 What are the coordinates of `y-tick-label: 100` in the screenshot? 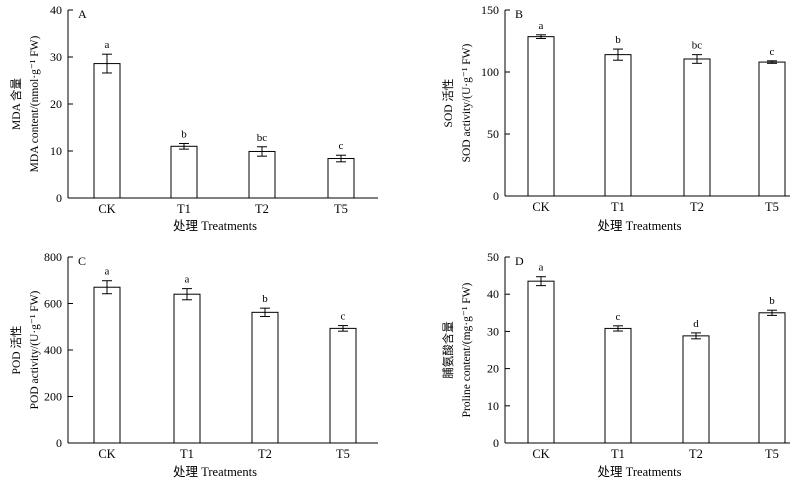 It's located at (490, 72).